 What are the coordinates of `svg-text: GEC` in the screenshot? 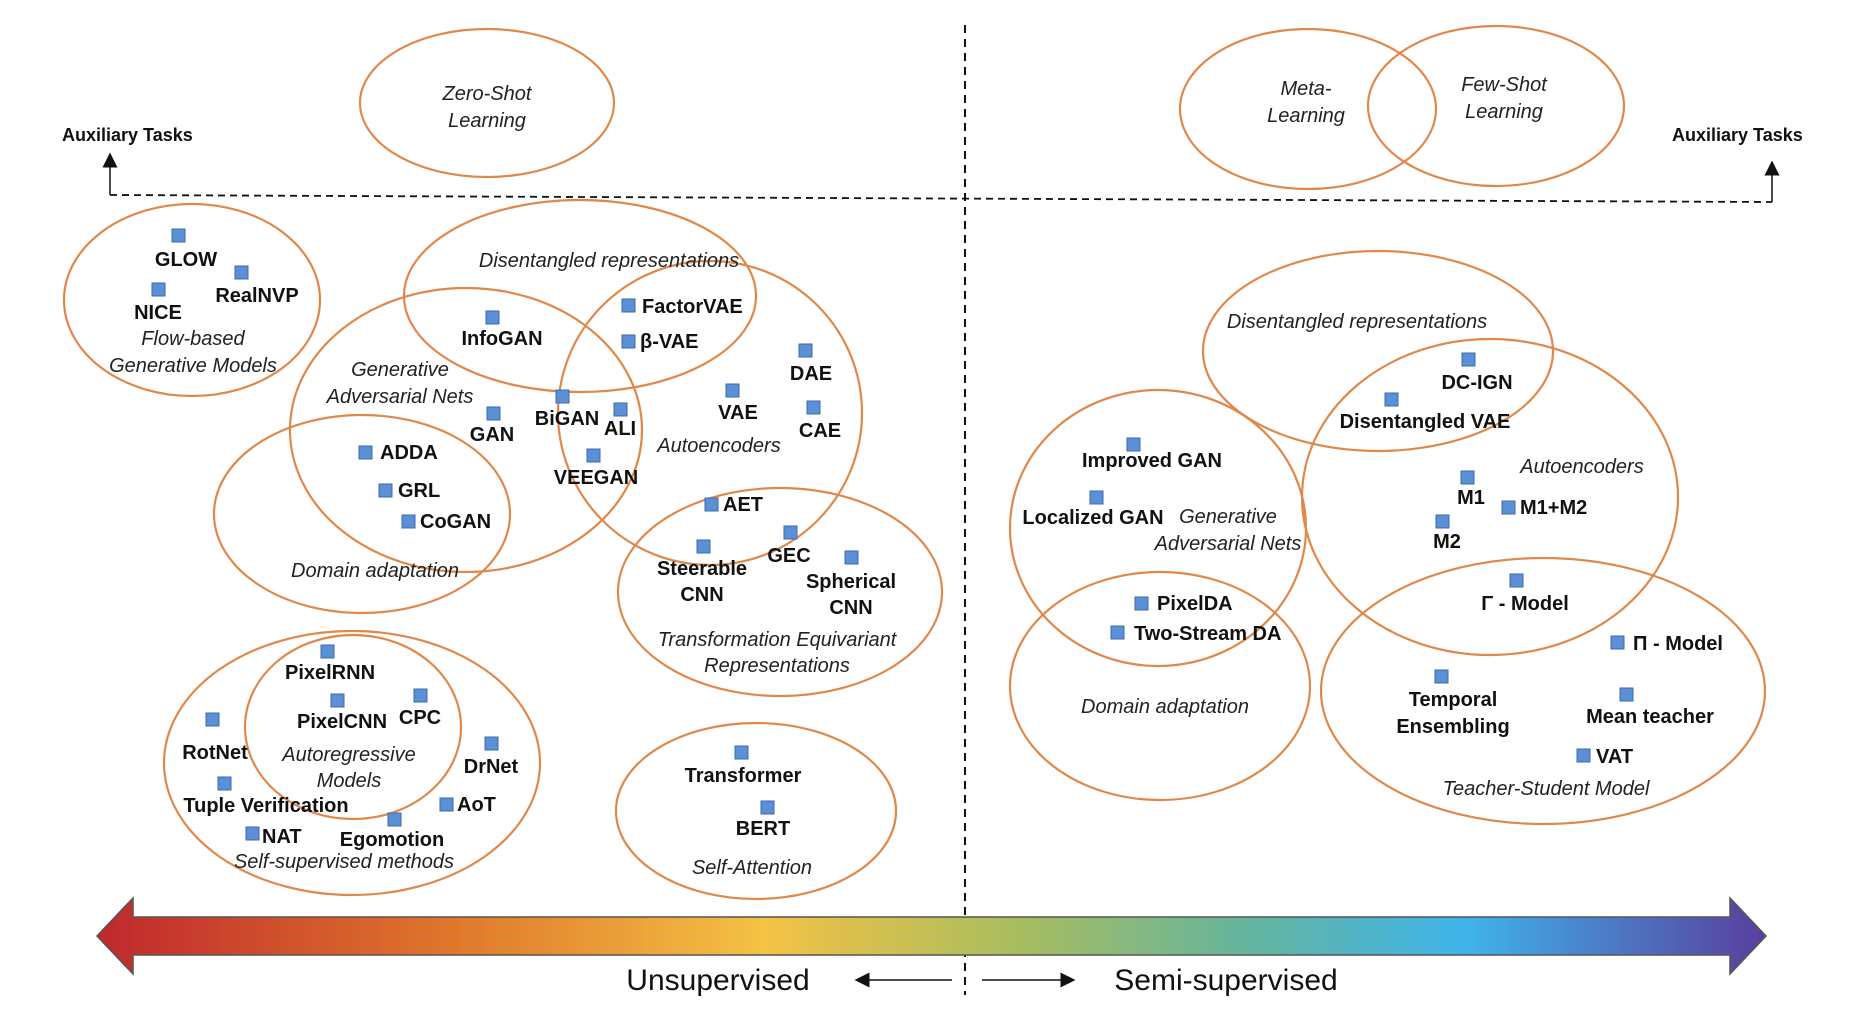 It's located at (788, 556).